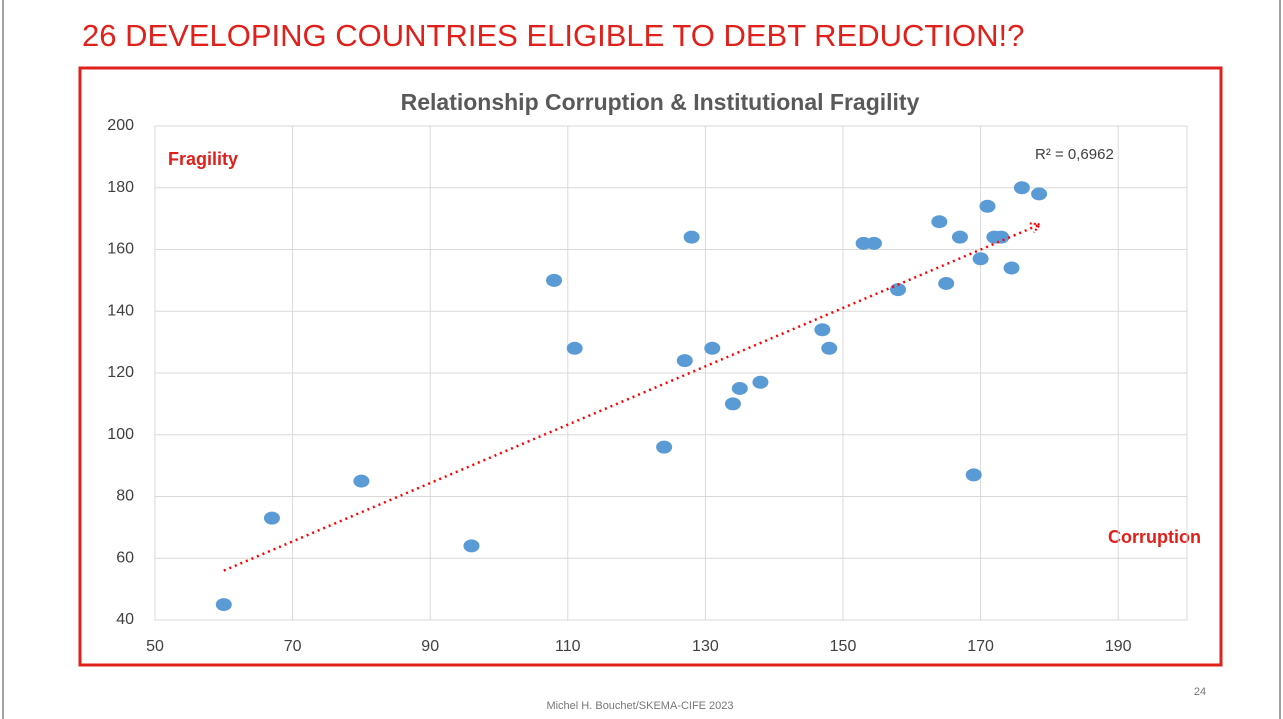 This screenshot has width=1283, height=719. Describe the element at coordinates (120, 372) in the screenshot. I see `y-tick-label: 120` at that location.